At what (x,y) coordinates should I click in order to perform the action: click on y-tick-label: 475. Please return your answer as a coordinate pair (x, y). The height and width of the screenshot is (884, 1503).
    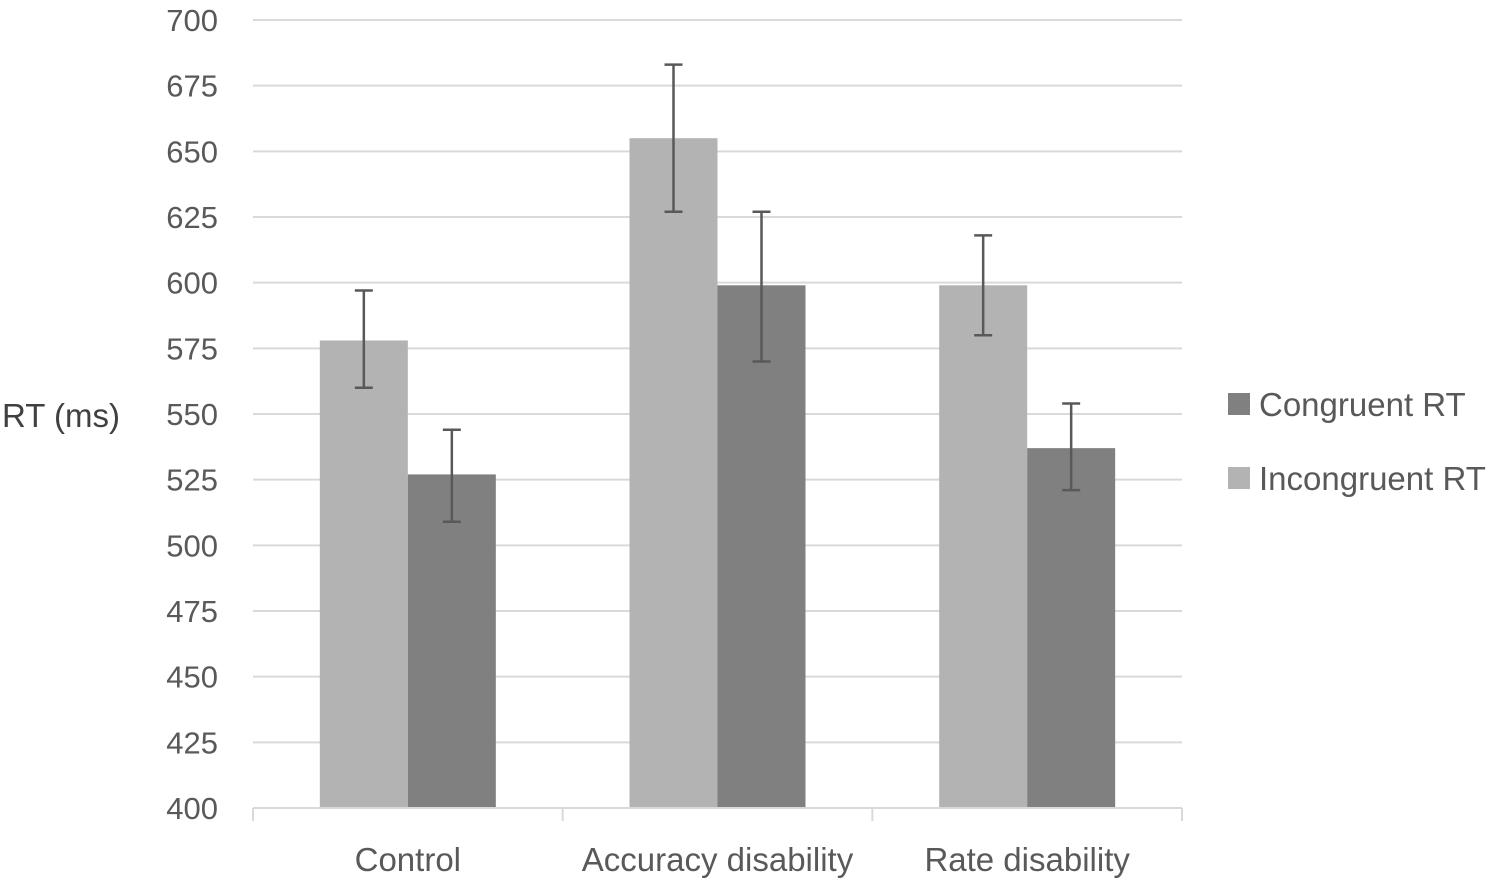
    Looking at the image, I should click on (192, 611).